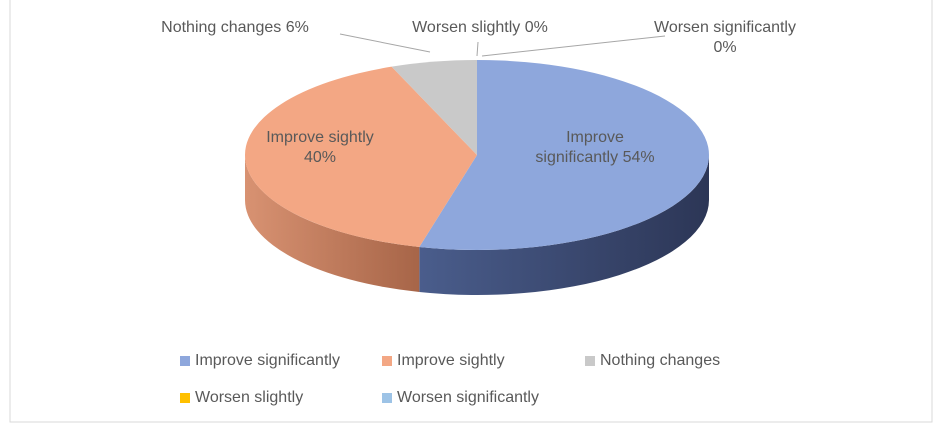 This screenshot has height=425, width=933. Describe the element at coordinates (267, 360) in the screenshot. I see `legend-label: Improve significantly` at that location.